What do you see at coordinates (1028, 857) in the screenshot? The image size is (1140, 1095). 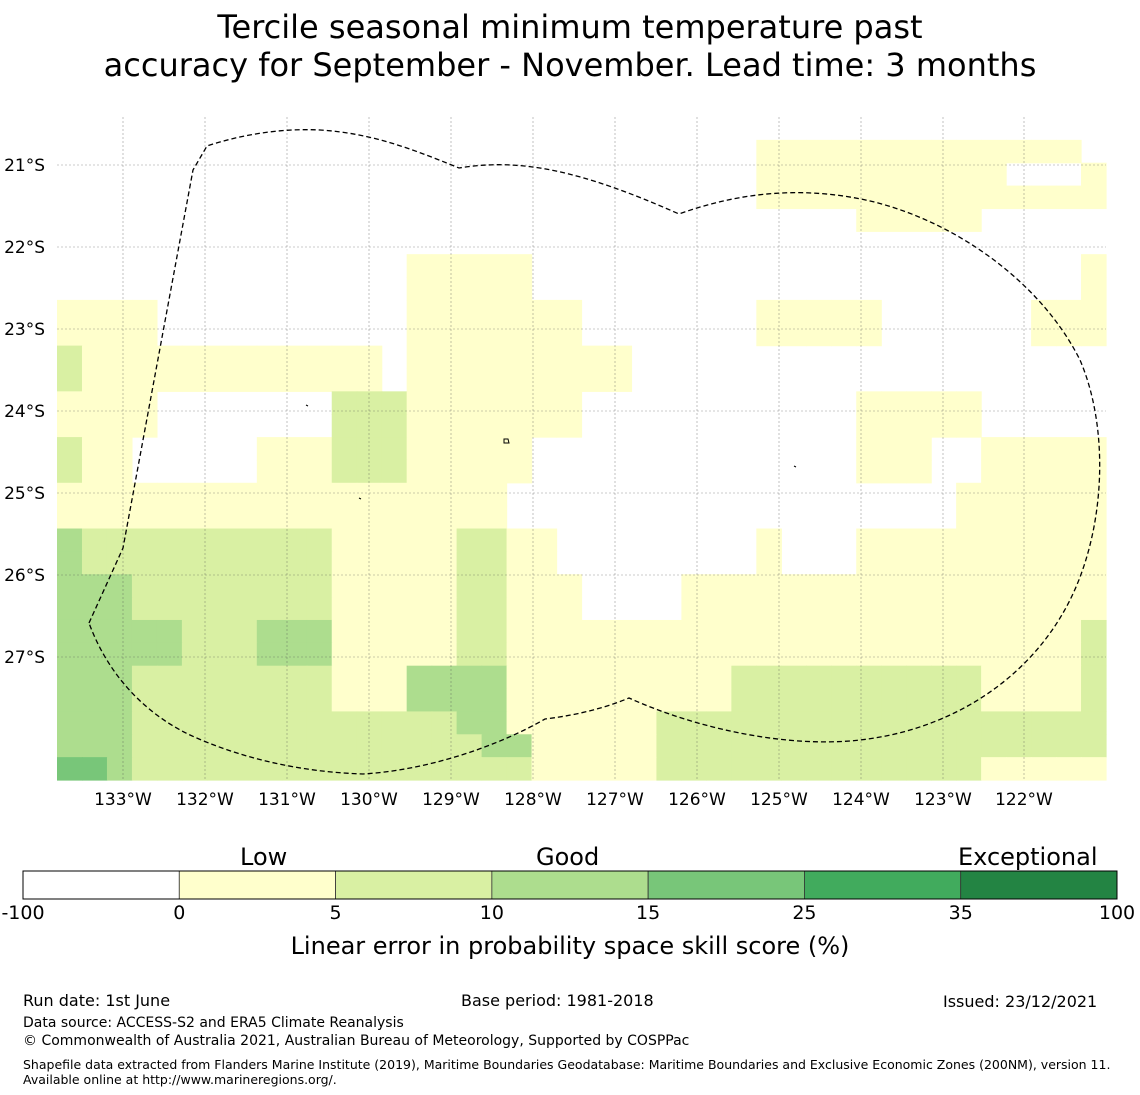 I see `legend-word-exceptional: Exceptional` at bounding box center [1028, 857].